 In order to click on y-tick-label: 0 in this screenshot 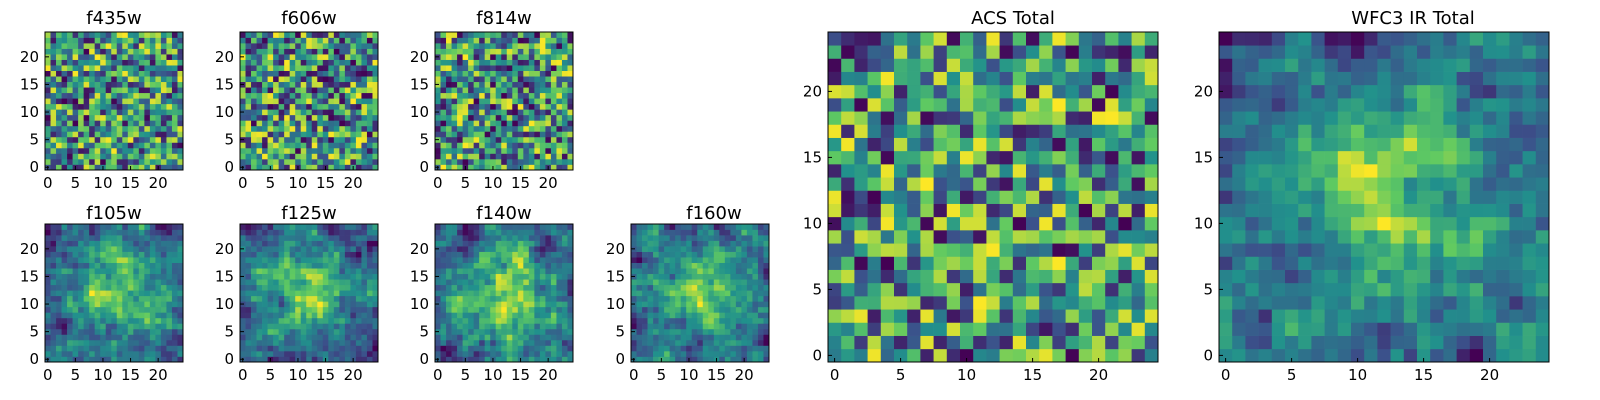, I will do `click(229, 167)`.